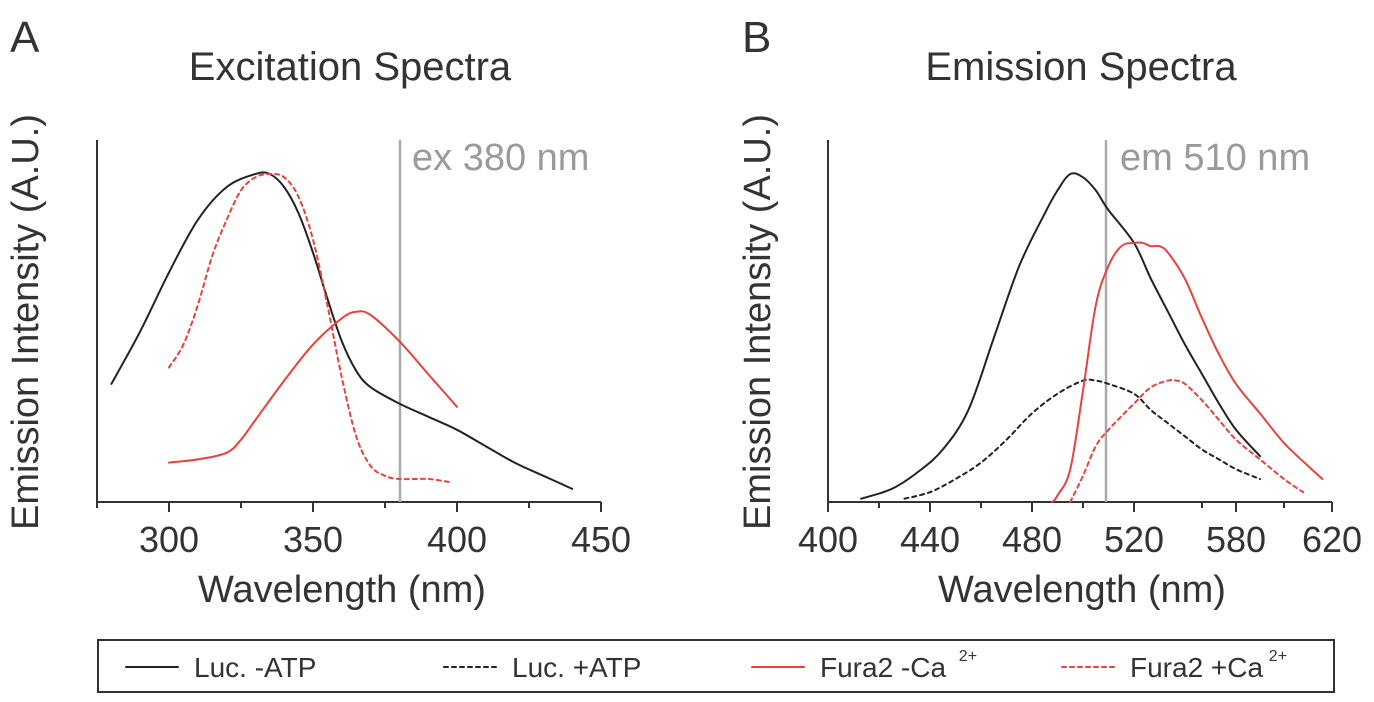 Image resolution: width=1374 pixels, height=702 pixels. What do you see at coordinates (1215, 158) in the screenshot?
I see `panel-b-annotation: em 510 nm` at bounding box center [1215, 158].